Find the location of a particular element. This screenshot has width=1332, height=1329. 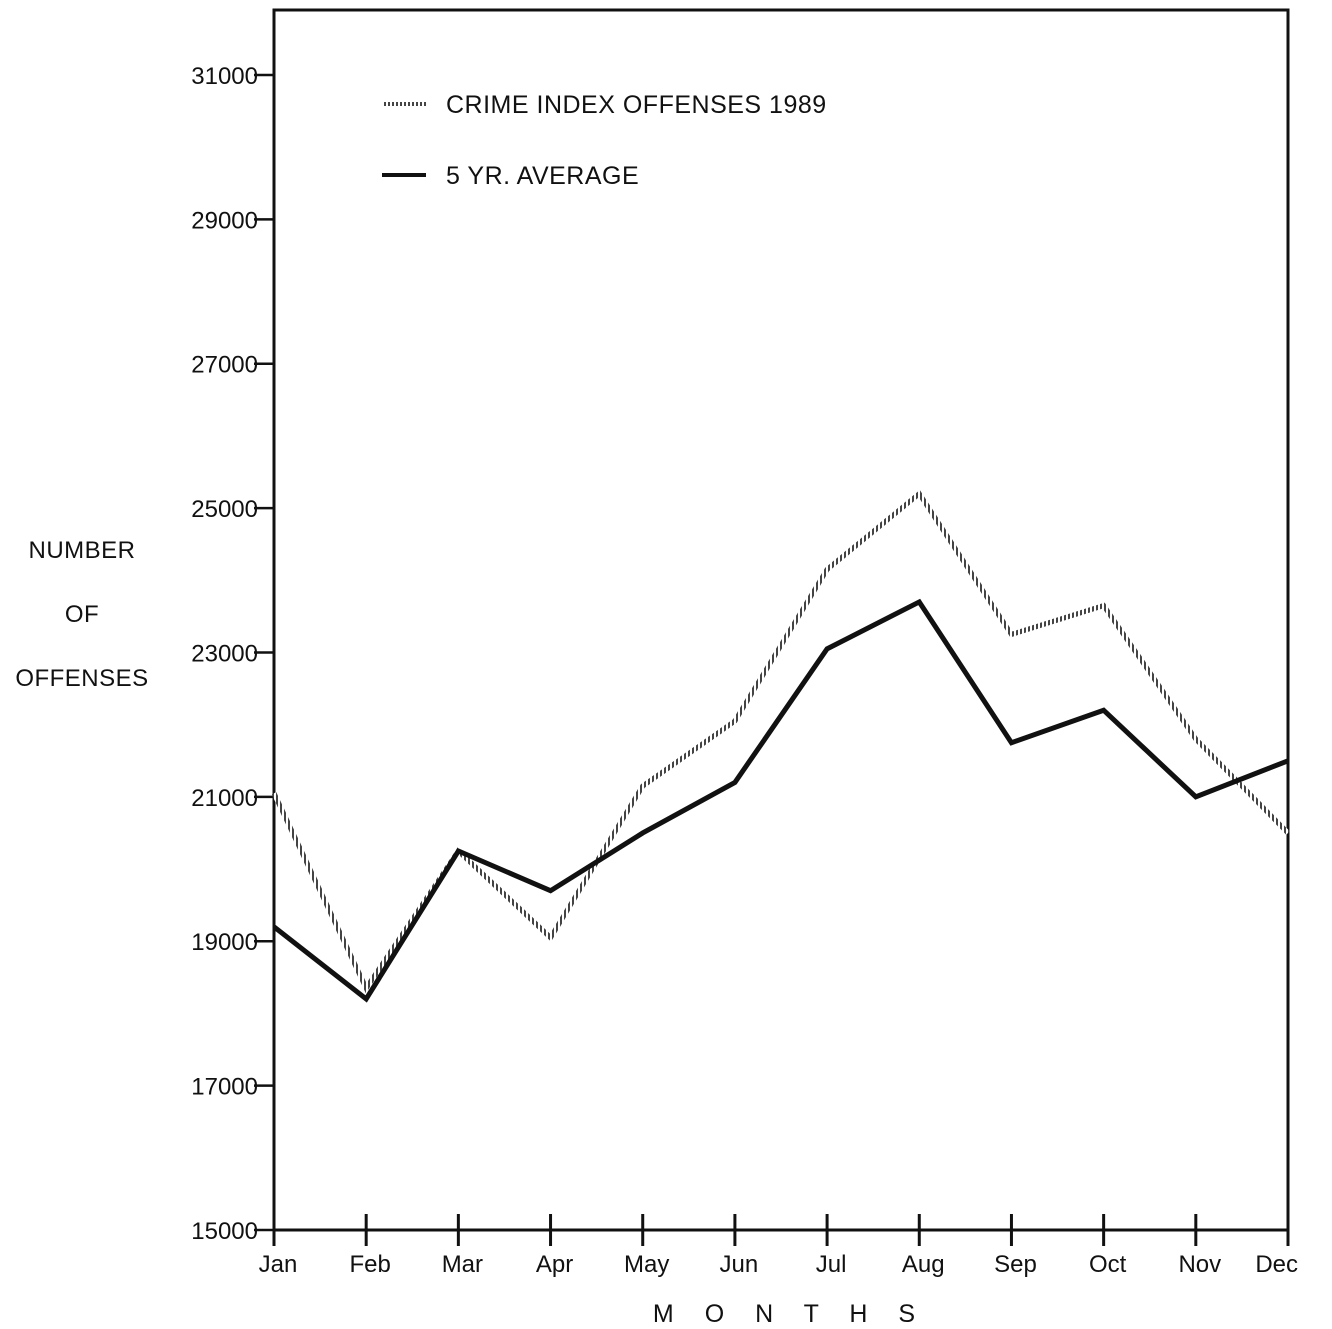

y-tick-label-17000: 17000 is located at coordinates (224, 1087).